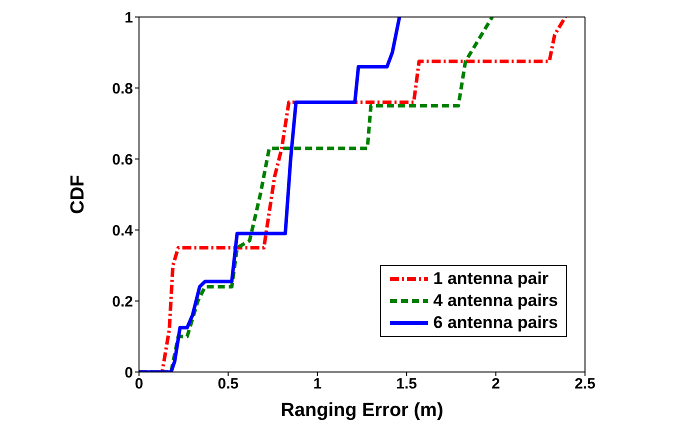 The width and height of the screenshot is (673, 423). I want to click on x-axis-title: Ranging Error (m), so click(362, 410).